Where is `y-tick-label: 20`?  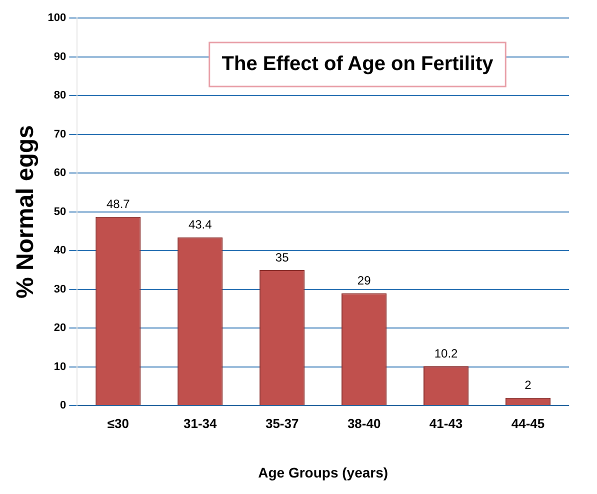 y-tick-label: 20 is located at coordinates (60, 328).